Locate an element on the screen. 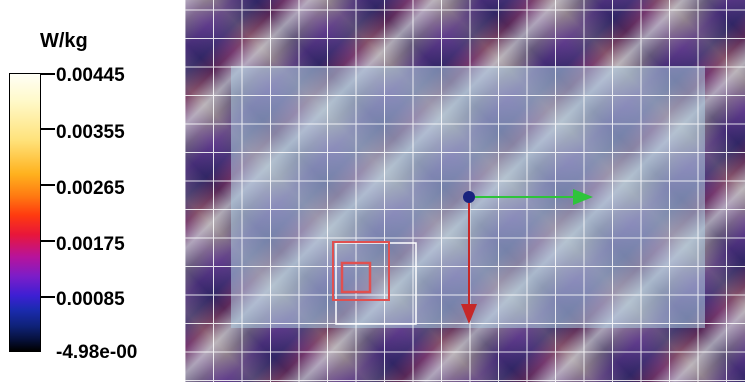  origin-marker-icon is located at coordinates (469, 197).